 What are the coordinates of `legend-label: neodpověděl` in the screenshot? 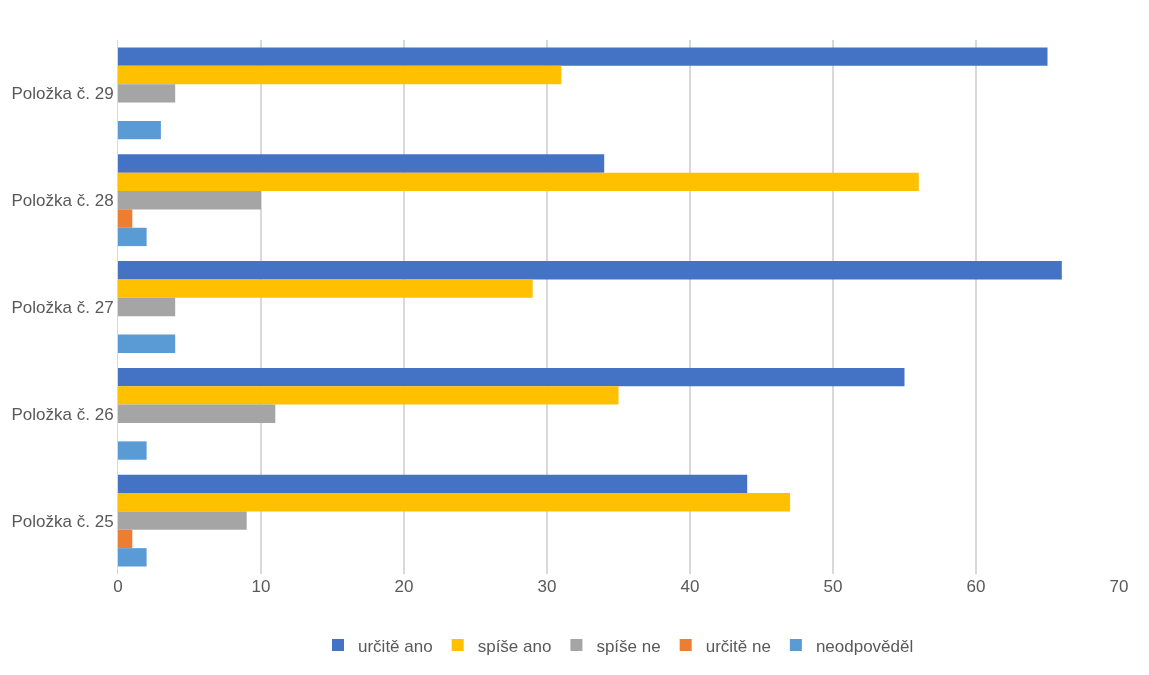 It's located at (864, 646).